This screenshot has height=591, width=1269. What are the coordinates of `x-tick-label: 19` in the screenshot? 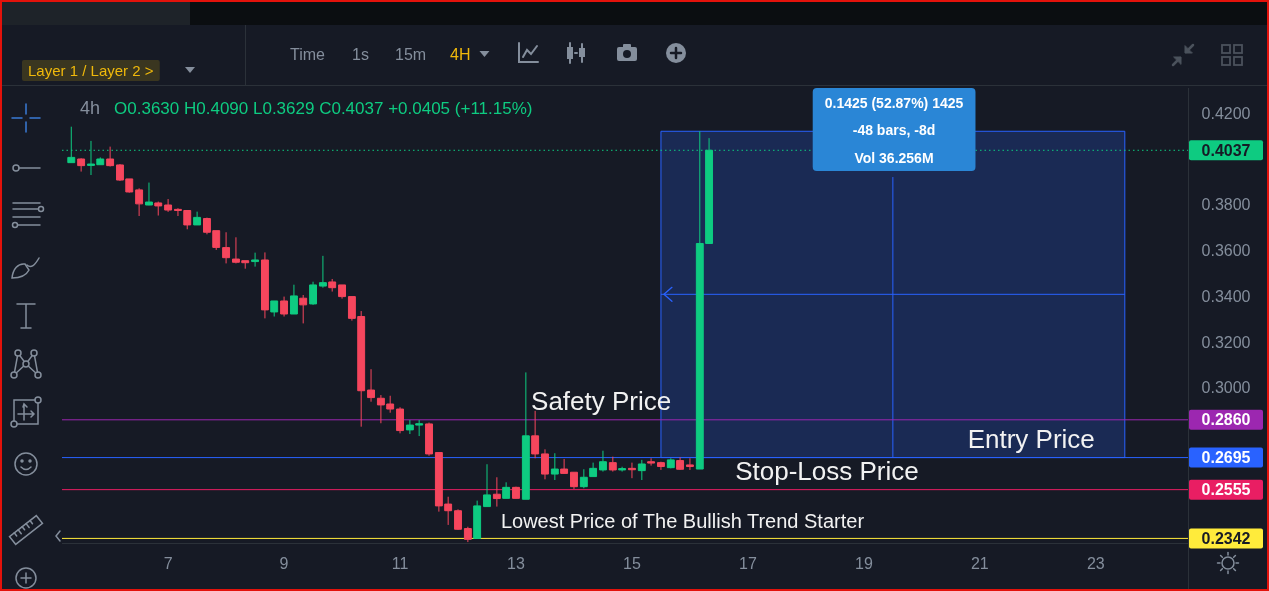 It's located at (863, 563).